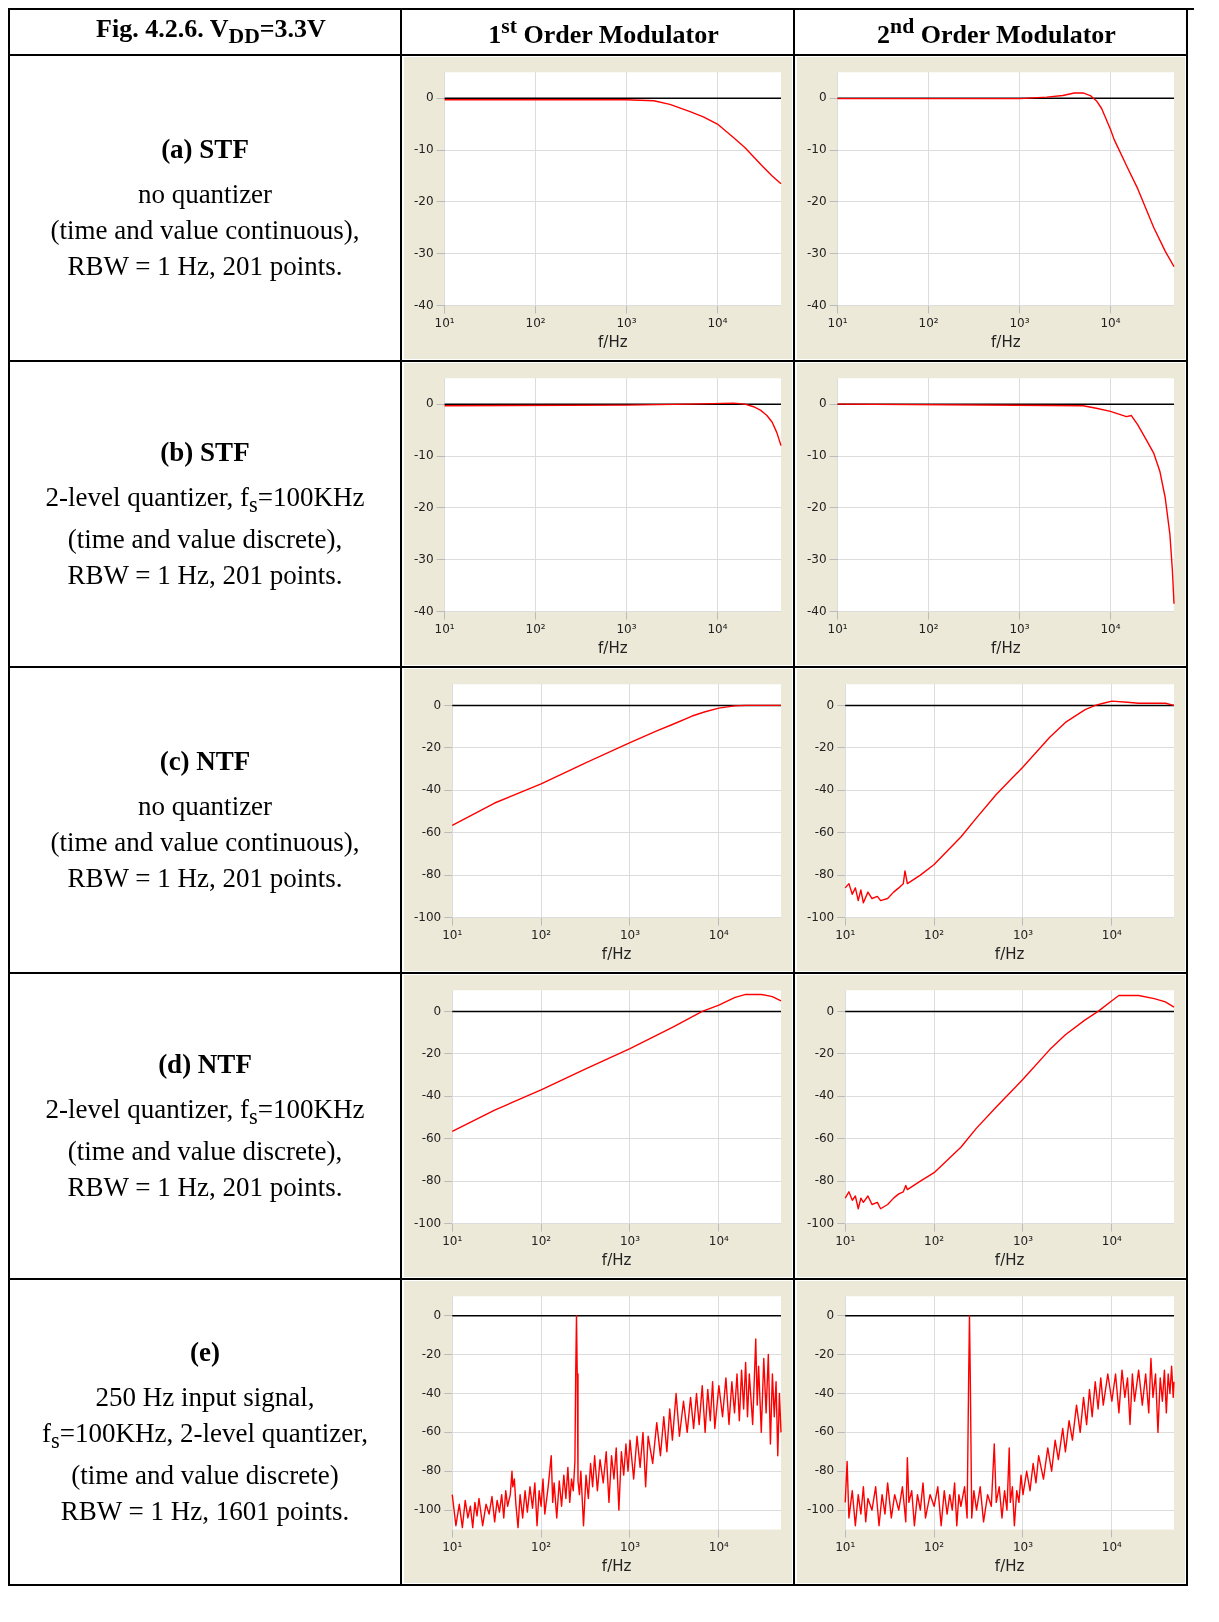 The image size is (1219, 1622). I want to click on text: (time and value continuous),, so click(205, 842).